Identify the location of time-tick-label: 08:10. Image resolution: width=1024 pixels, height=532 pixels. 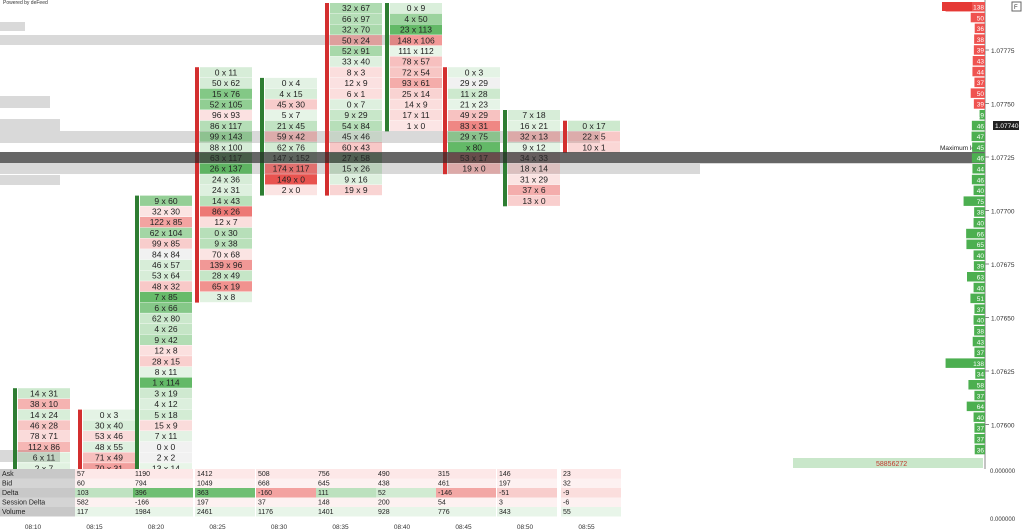
(33, 527).